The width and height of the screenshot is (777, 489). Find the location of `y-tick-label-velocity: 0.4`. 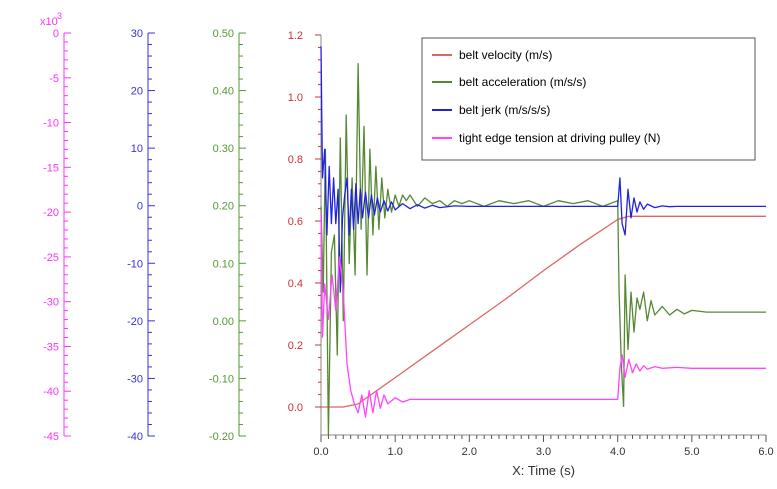

y-tick-label-velocity: 0.4 is located at coordinates (295, 284).